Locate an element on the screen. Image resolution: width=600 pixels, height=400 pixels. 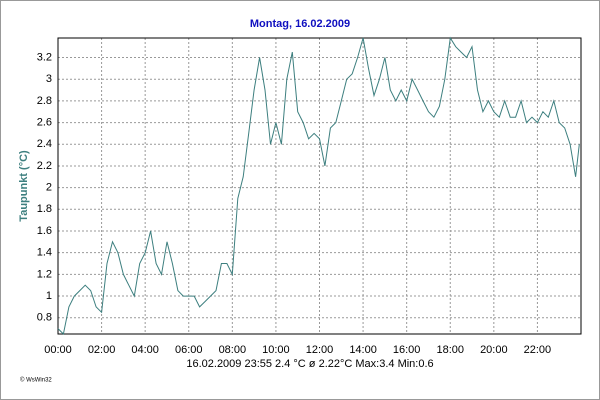
y-axis-label: Taupunkt (°C) is located at coordinates (24, 186).